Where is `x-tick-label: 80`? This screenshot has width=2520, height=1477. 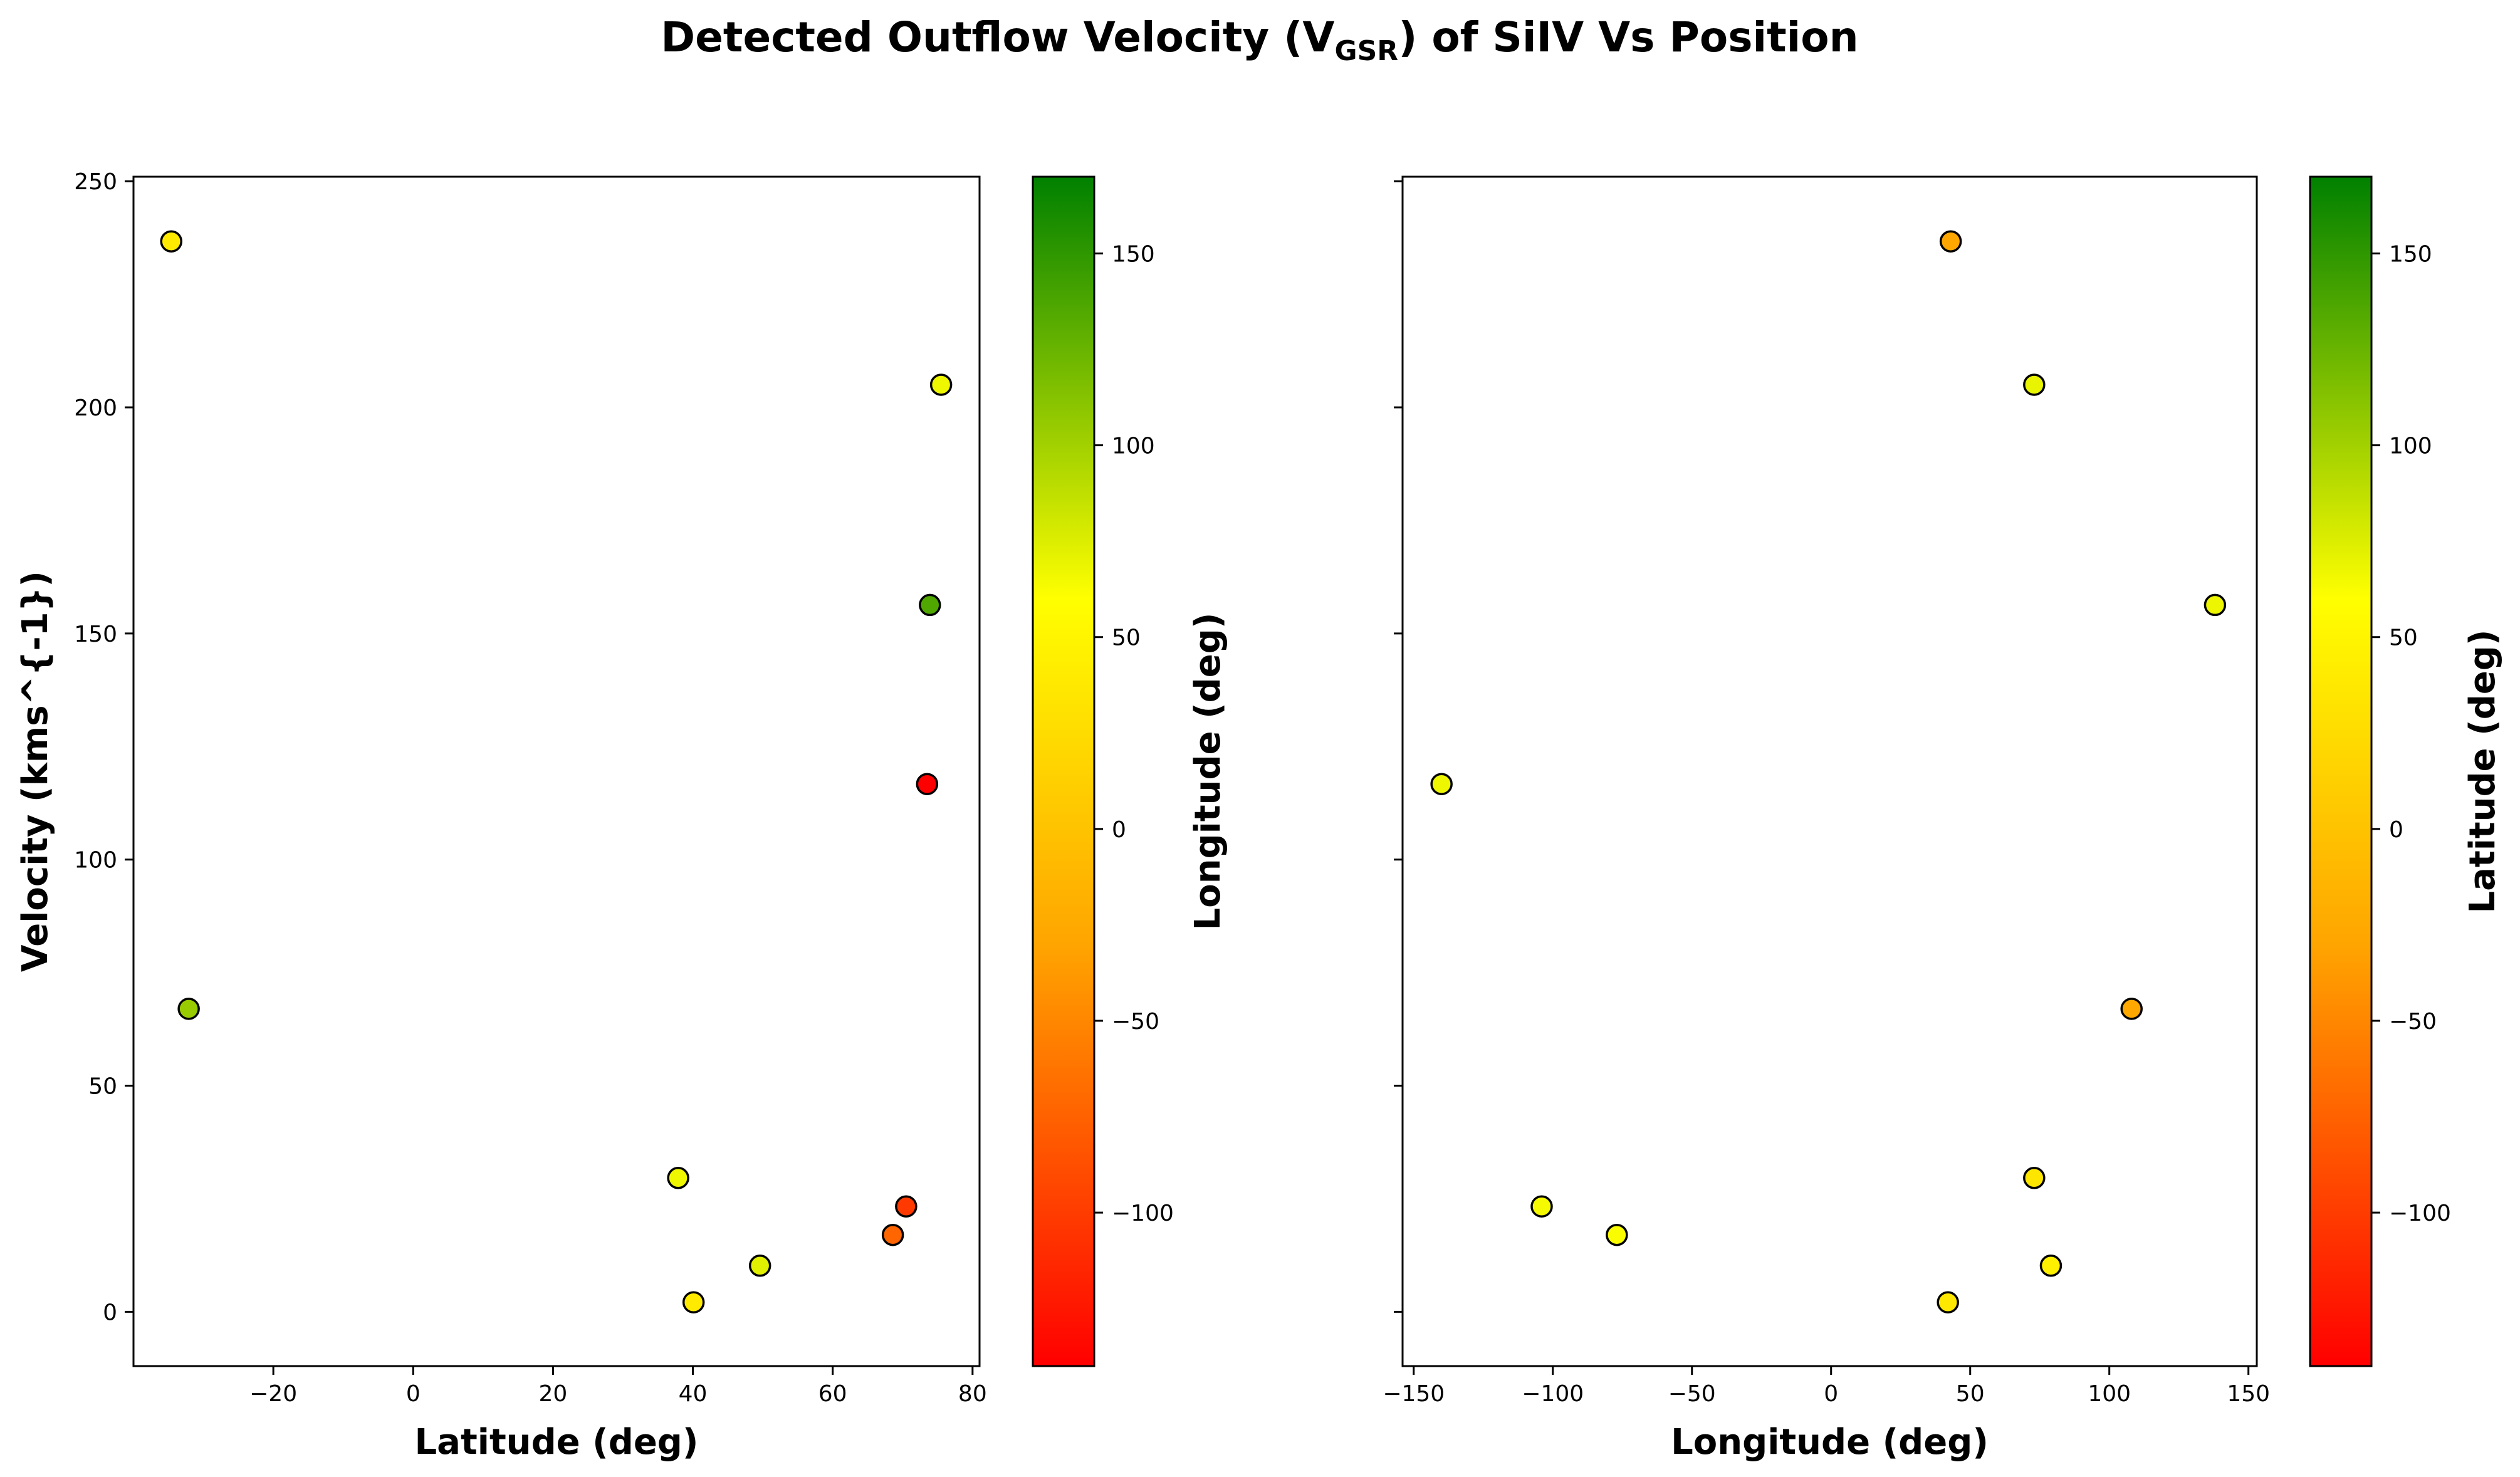
x-tick-label: 80 is located at coordinates (973, 1394).